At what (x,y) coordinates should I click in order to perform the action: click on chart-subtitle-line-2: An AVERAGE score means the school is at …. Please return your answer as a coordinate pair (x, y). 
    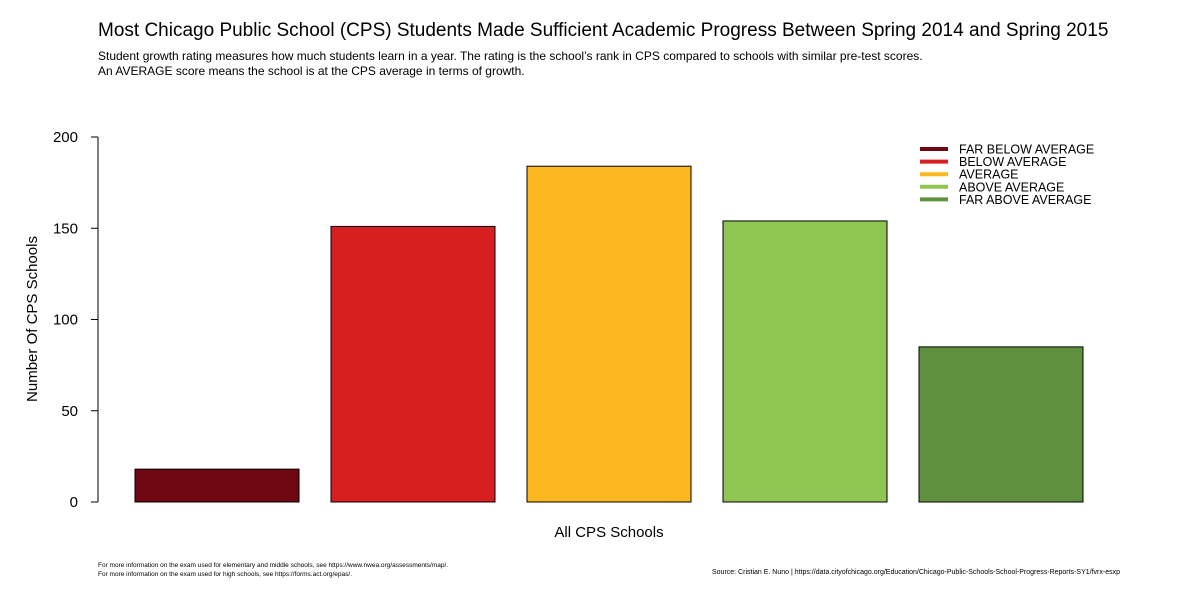
    Looking at the image, I should click on (311, 71).